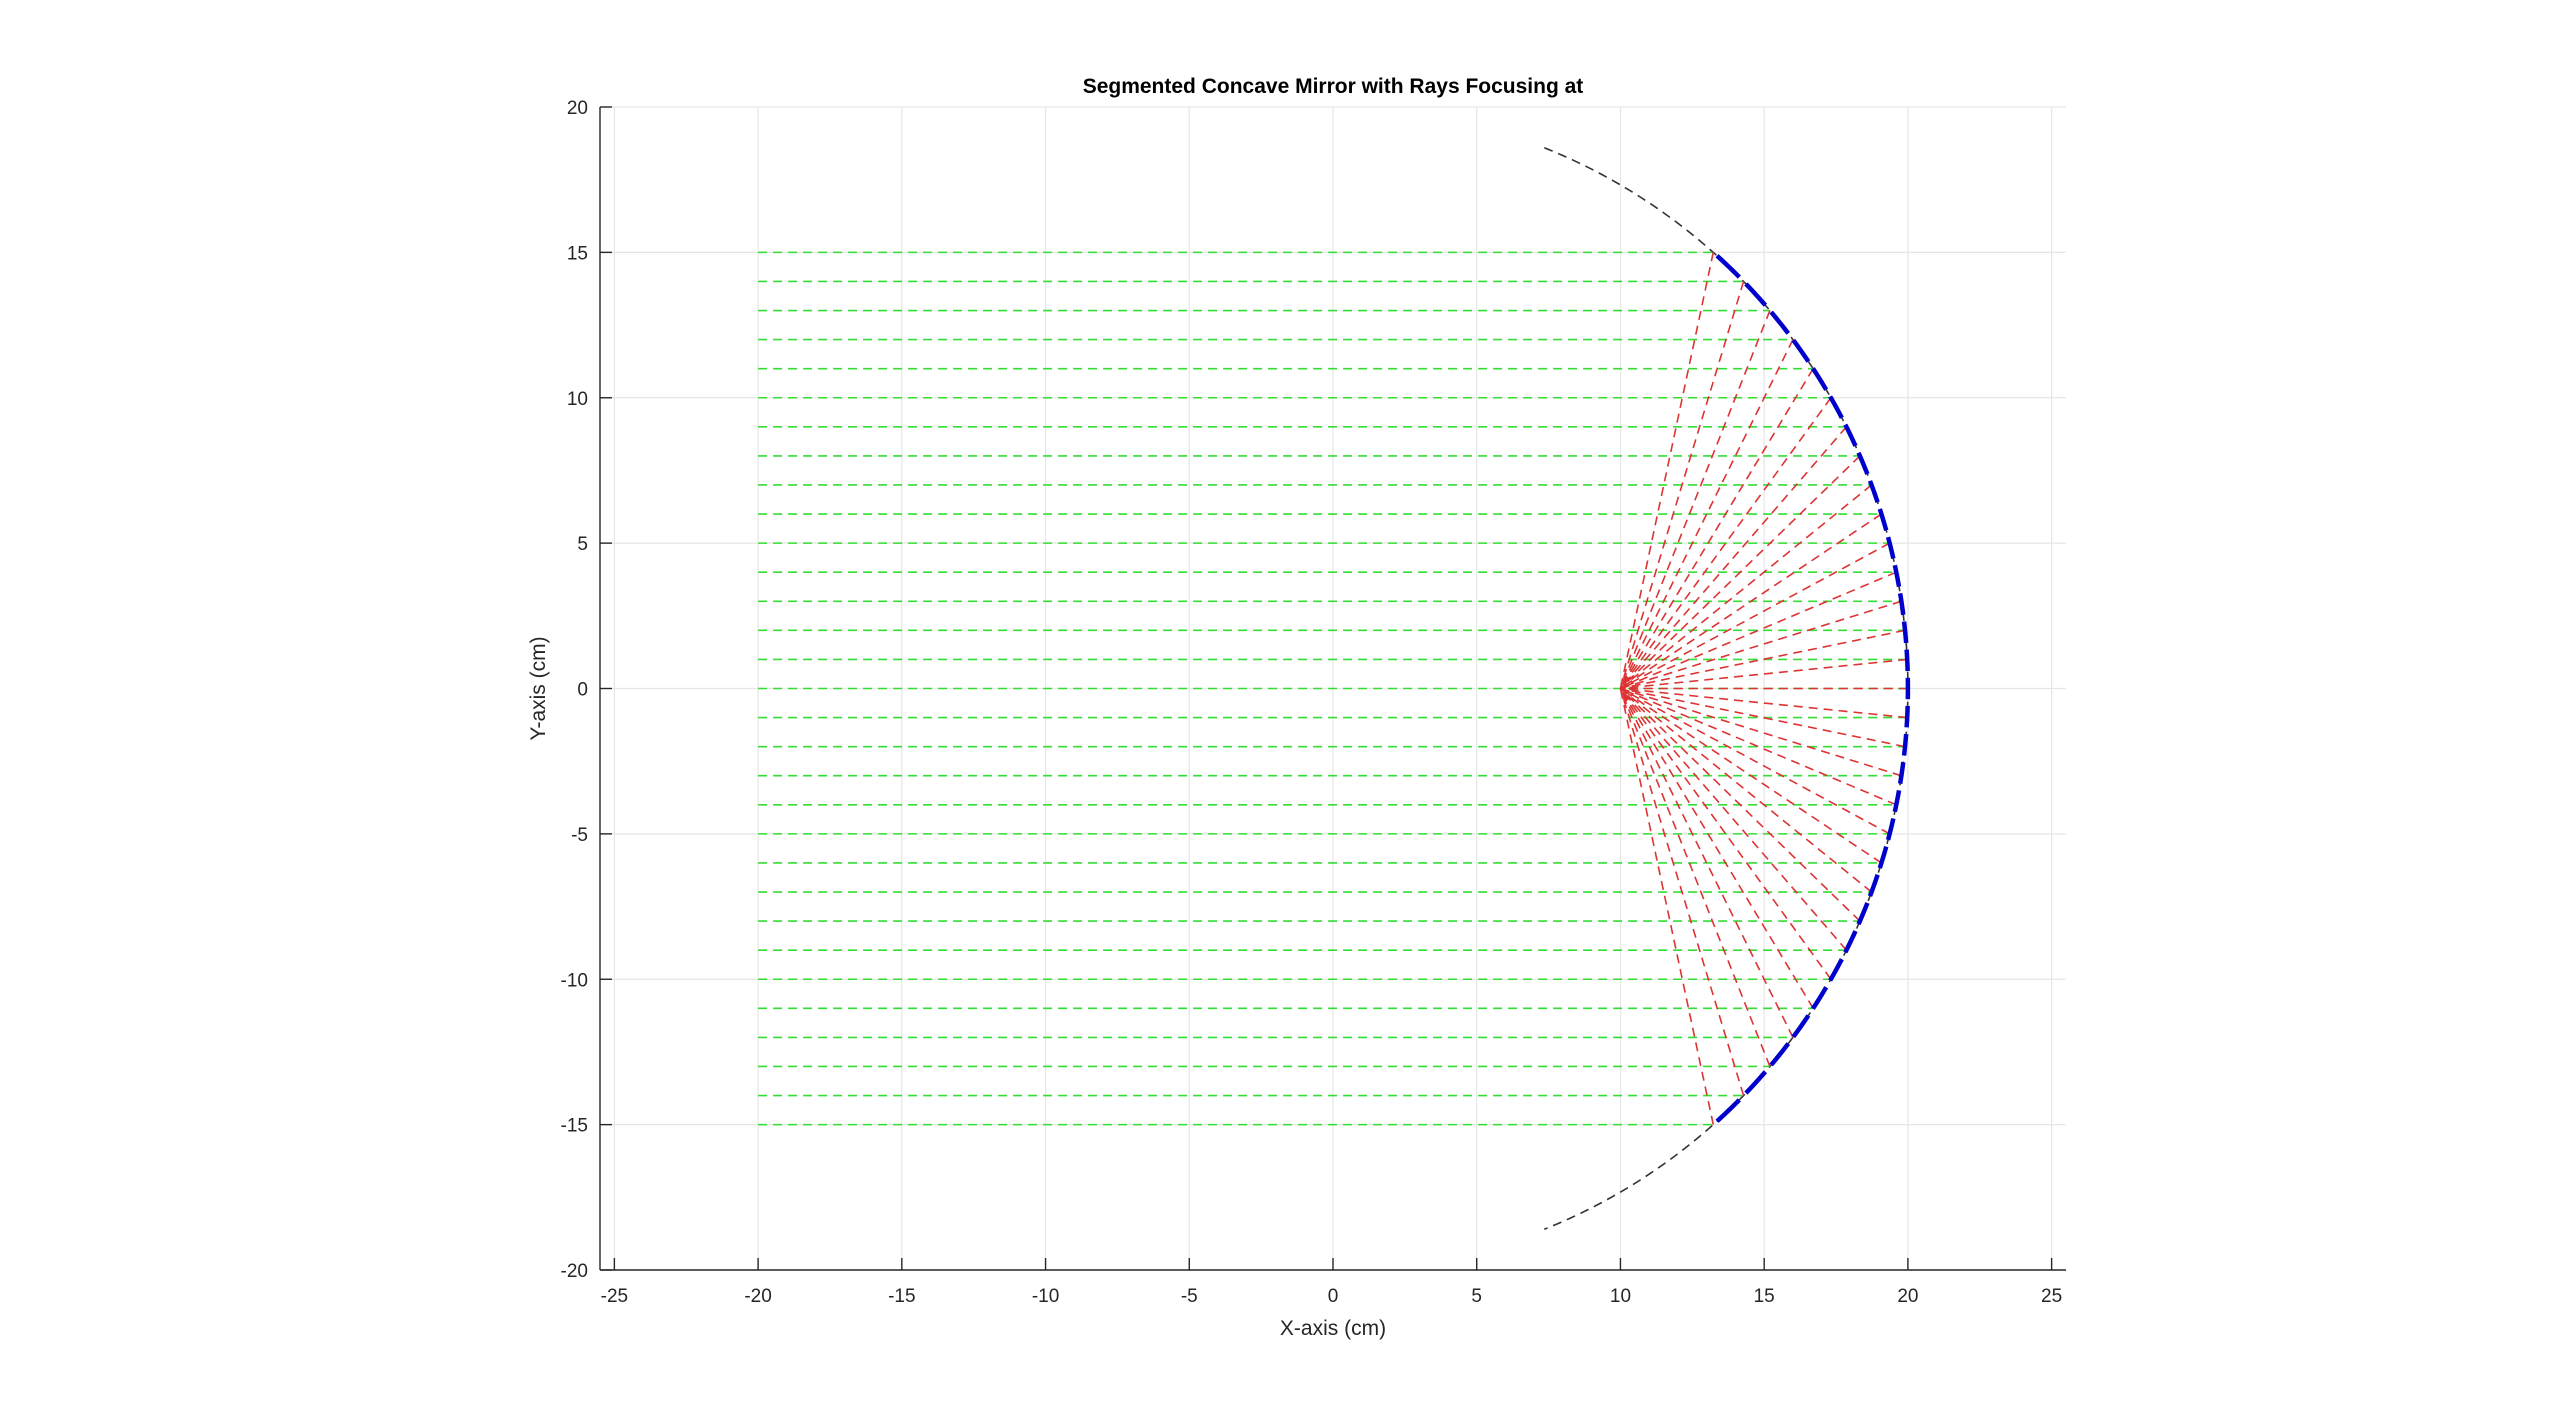  I want to click on x-tick-label: 25, so click(2051, 1296).